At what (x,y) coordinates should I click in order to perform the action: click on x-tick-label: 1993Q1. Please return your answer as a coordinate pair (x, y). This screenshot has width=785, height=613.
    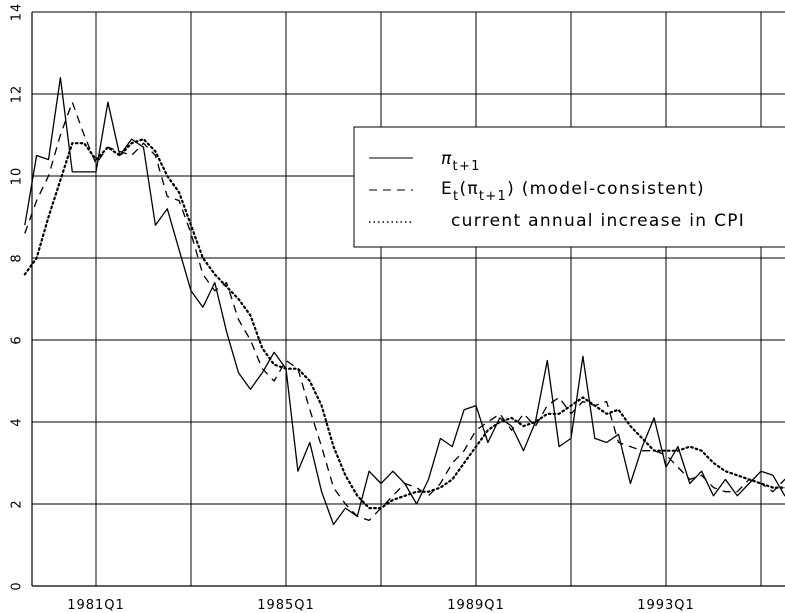
    Looking at the image, I should click on (666, 605).